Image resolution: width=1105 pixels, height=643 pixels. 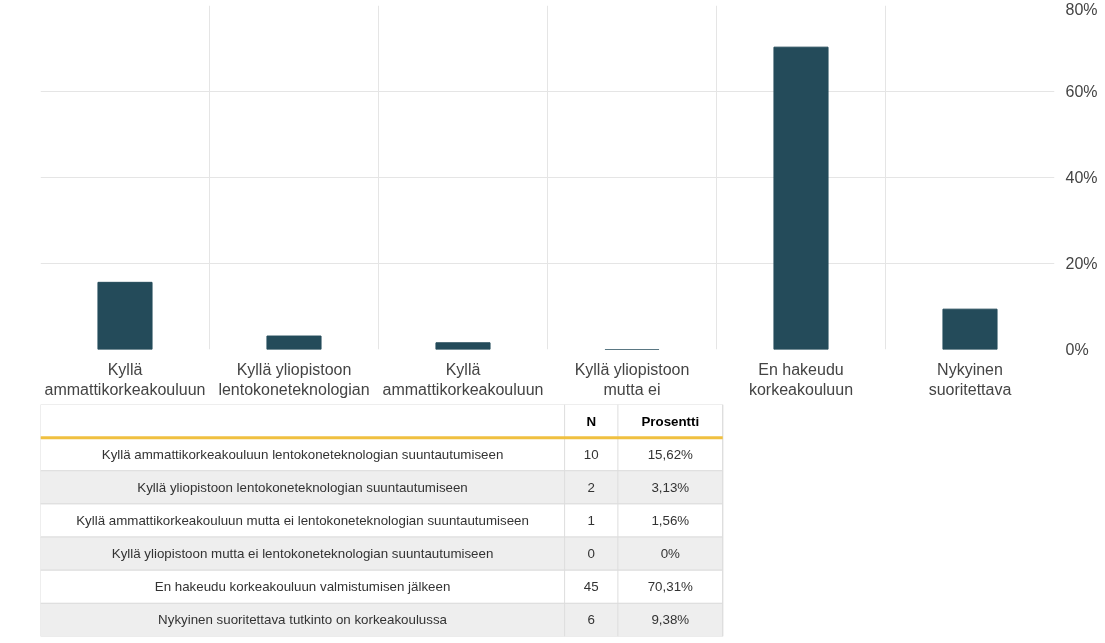 I want to click on data-label: 0%, so click(x=670, y=554).